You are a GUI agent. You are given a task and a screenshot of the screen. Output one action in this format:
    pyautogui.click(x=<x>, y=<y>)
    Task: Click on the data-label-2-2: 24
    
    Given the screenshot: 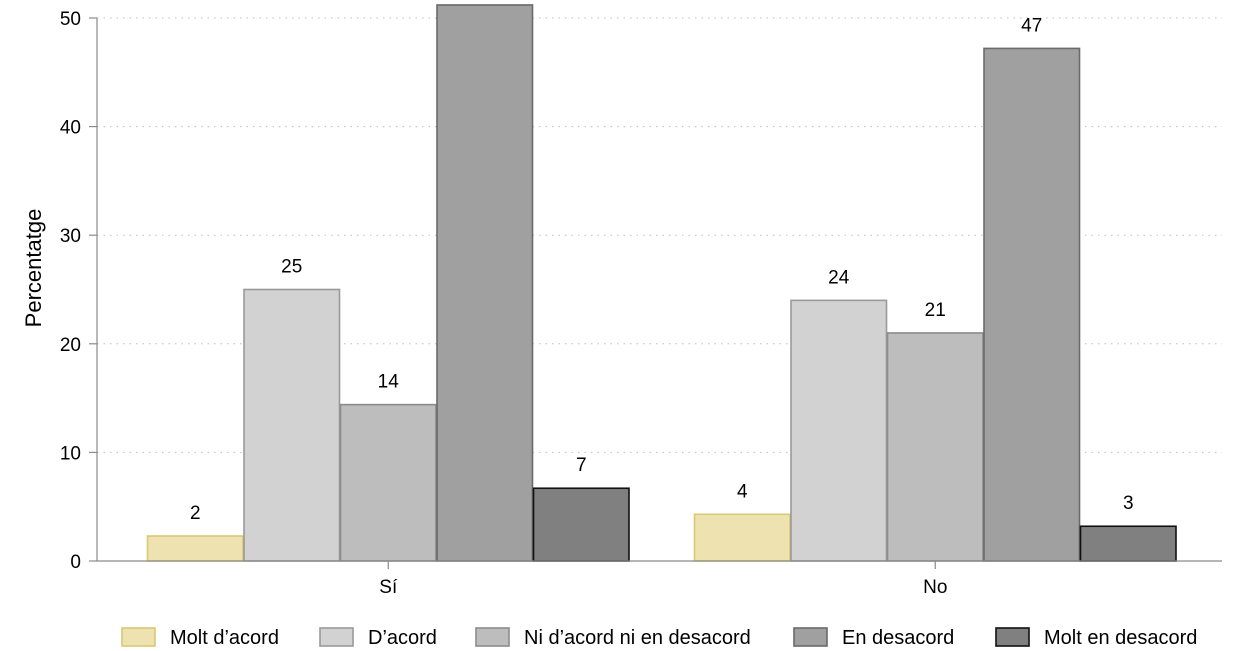 What is the action you would take?
    pyautogui.click(x=839, y=277)
    